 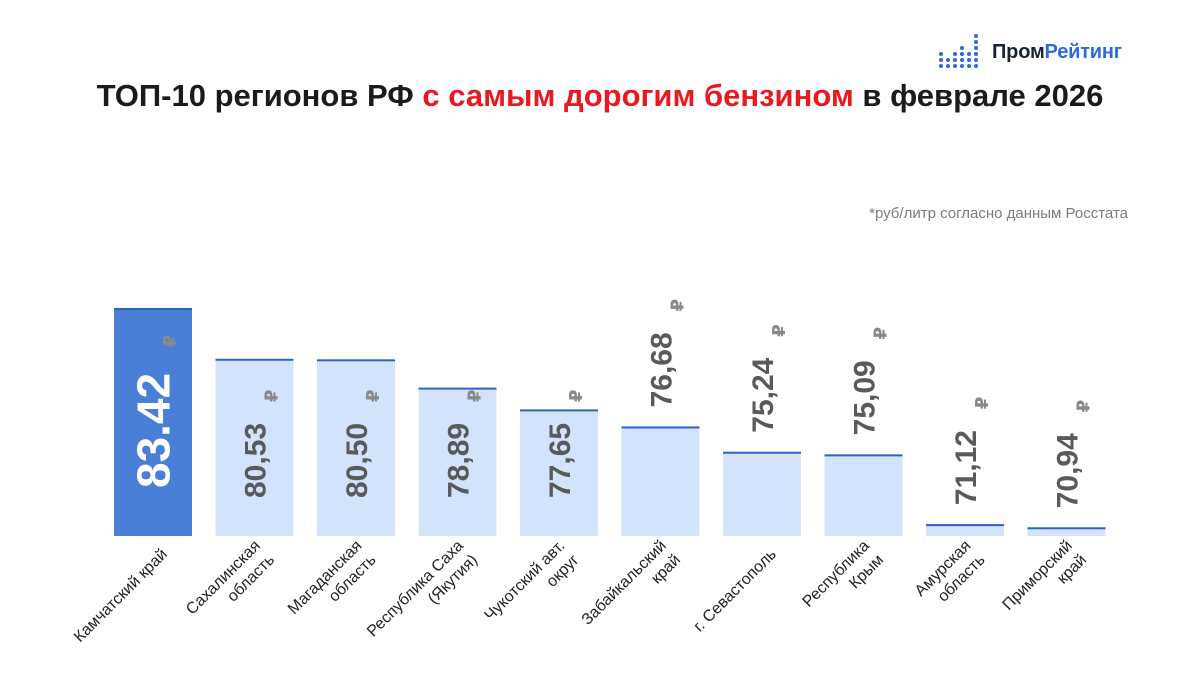 I want to click on unit-note: *руб/литр согласно данным Росстата, so click(x=998, y=213).